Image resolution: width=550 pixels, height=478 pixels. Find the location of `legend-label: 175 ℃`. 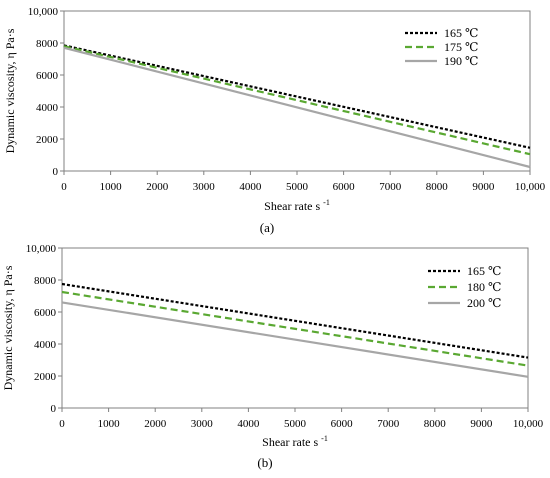

legend-label: 175 ℃ is located at coordinates (461, 47).